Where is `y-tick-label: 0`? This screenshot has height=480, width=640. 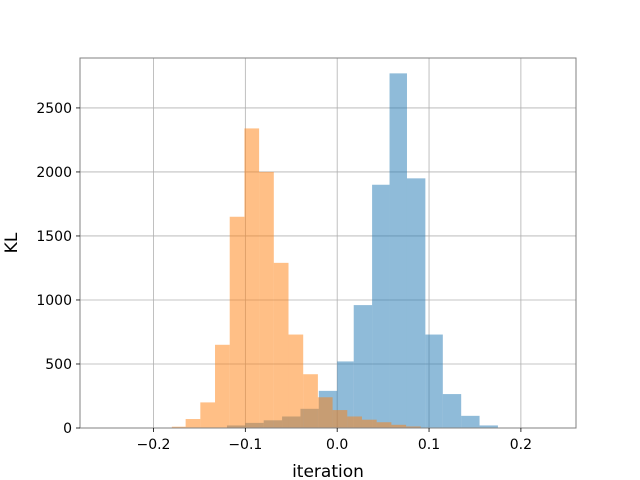
y-tick-label: 0 is located at coordinates (67, 429).